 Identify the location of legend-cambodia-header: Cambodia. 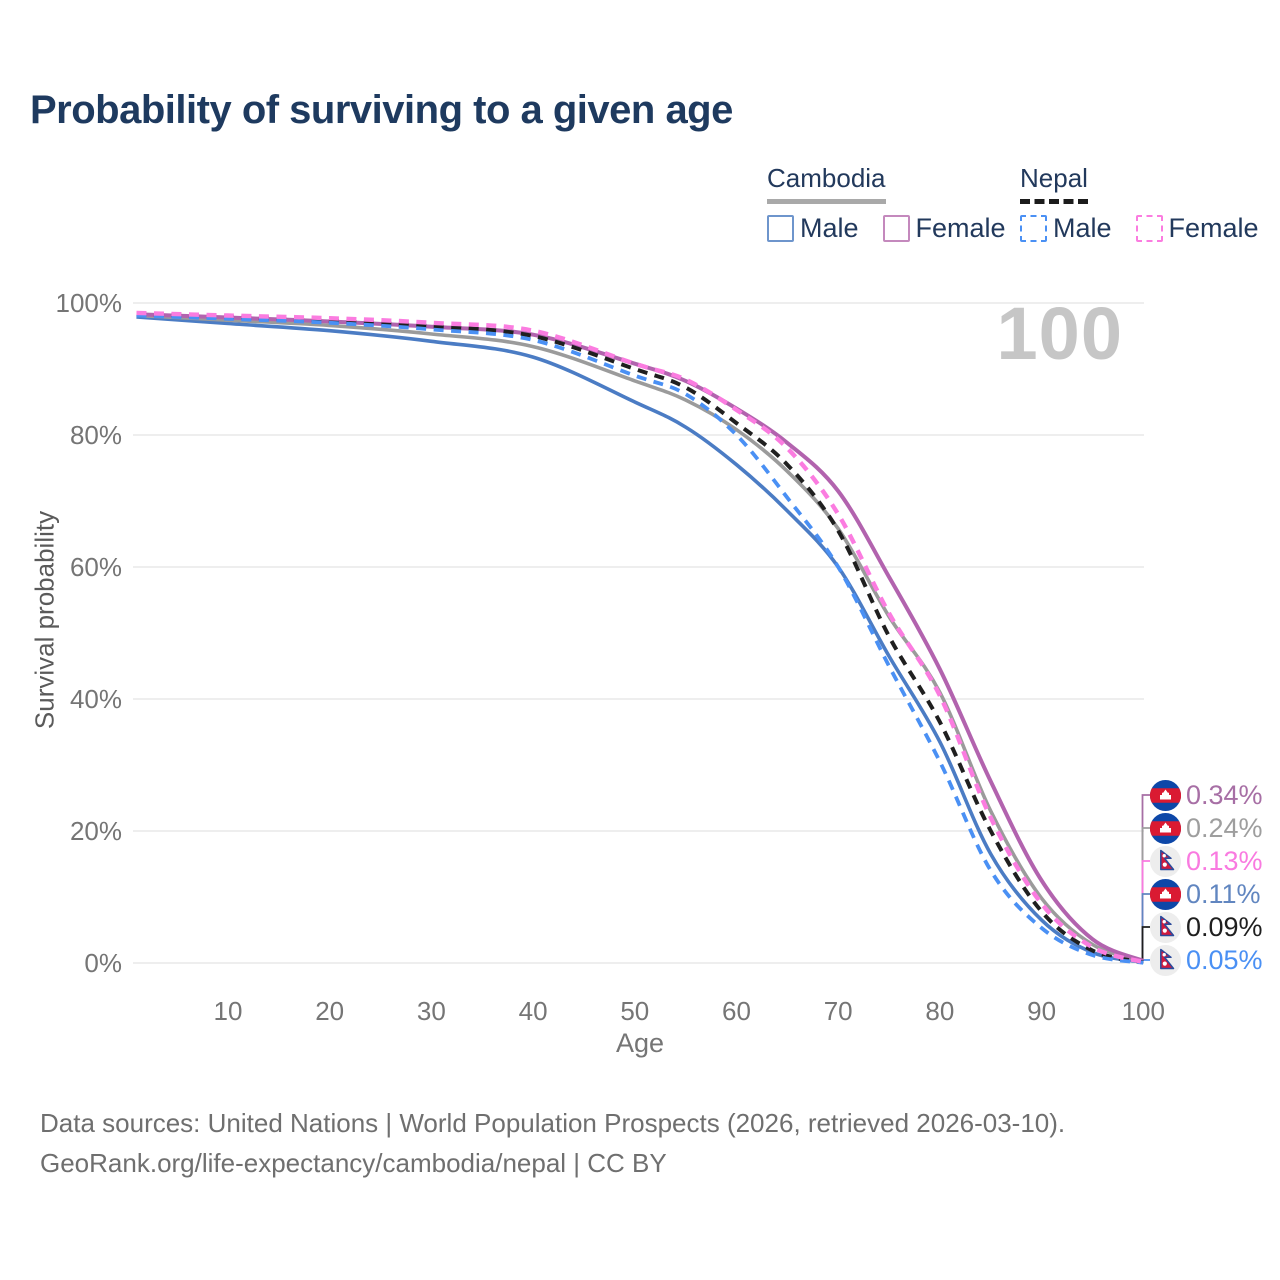
(826, 183).